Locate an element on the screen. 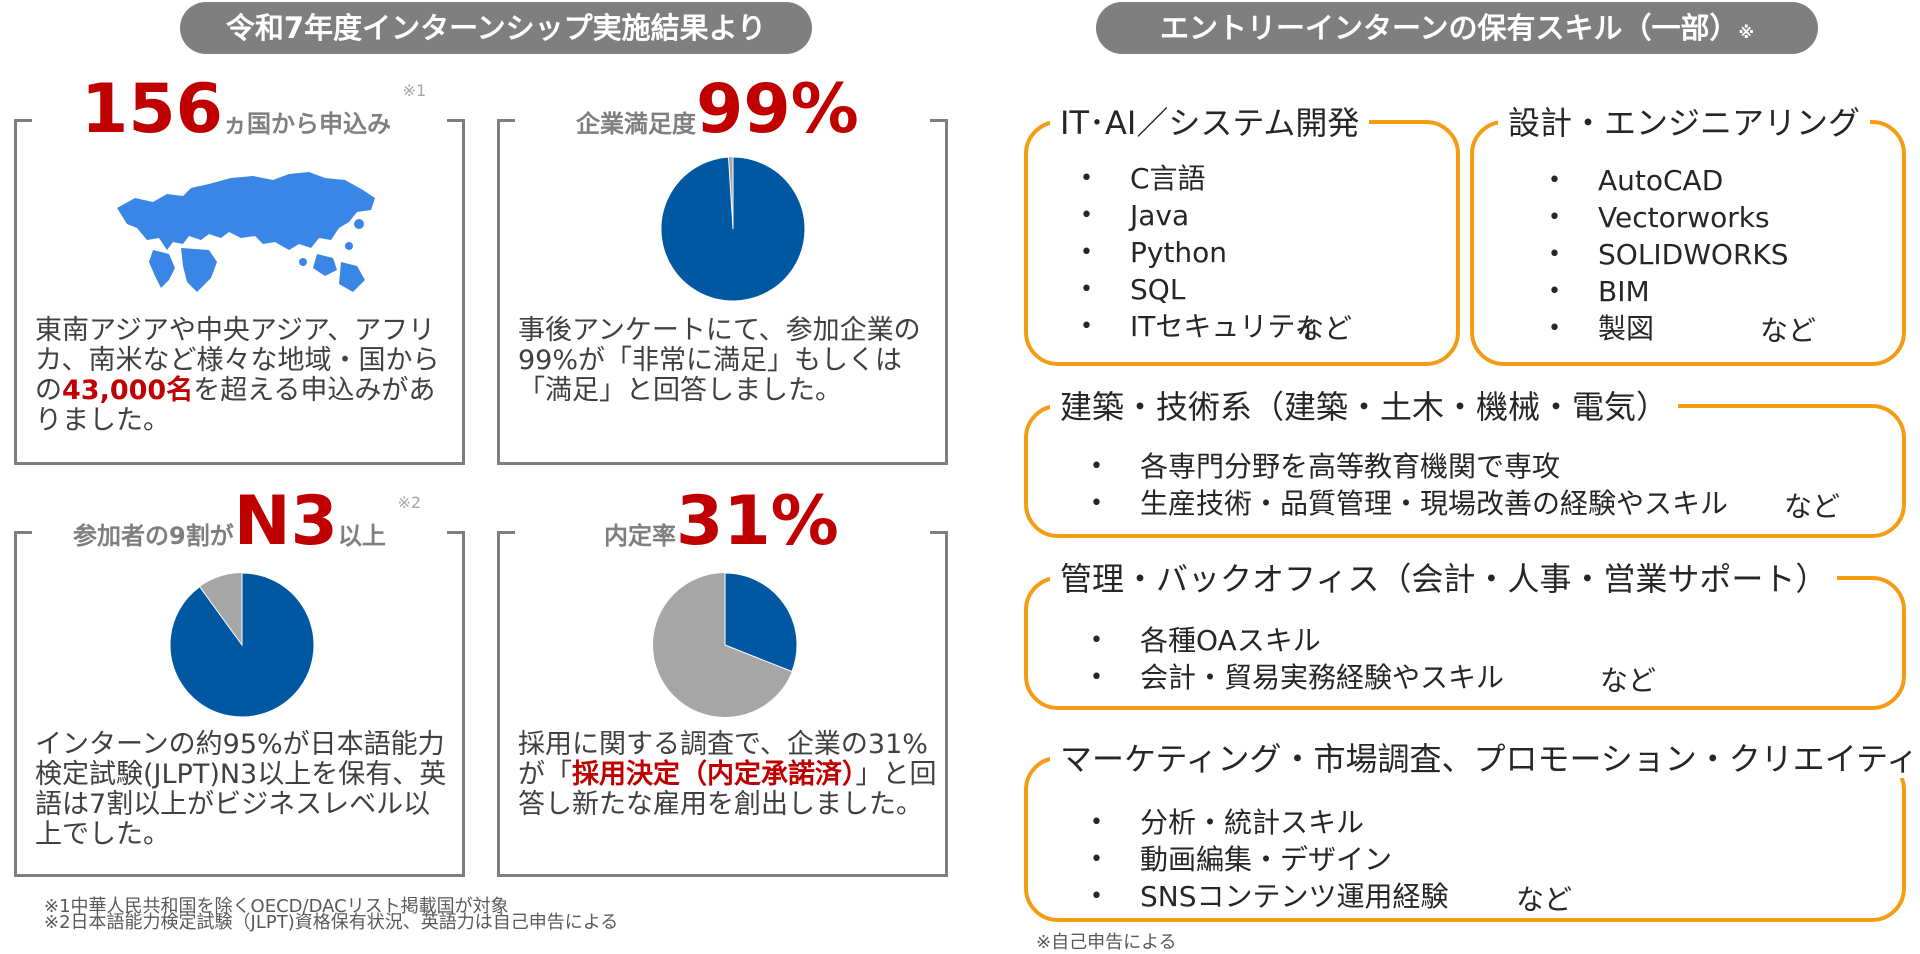  footnote-1: ※1中華人民共和国を除くOECD/DACリスト掲載国が対象 is located at coordinates (276, 906).